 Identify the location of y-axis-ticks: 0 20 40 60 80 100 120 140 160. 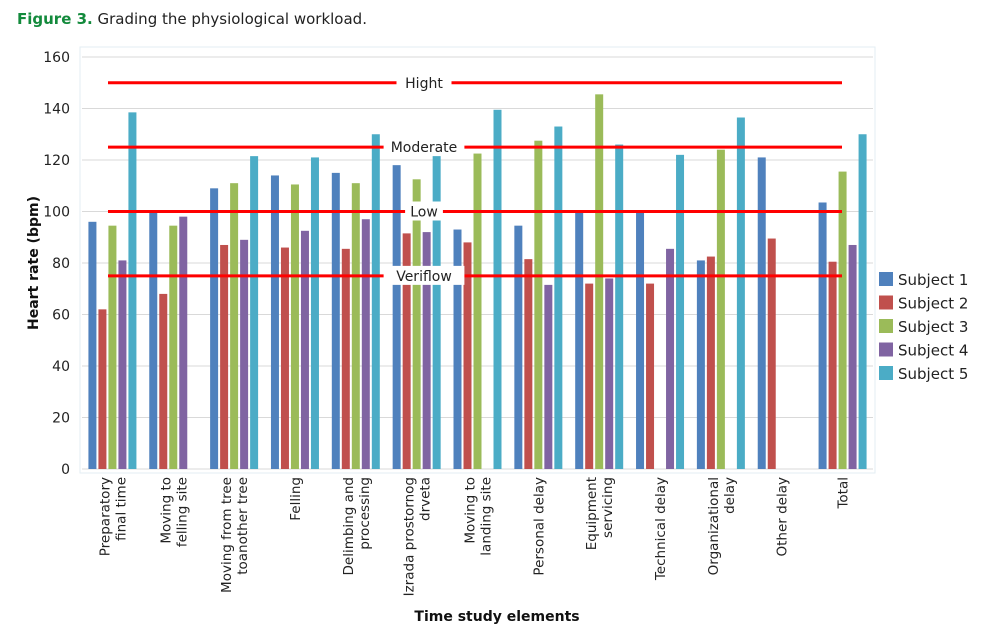
(56, 264).